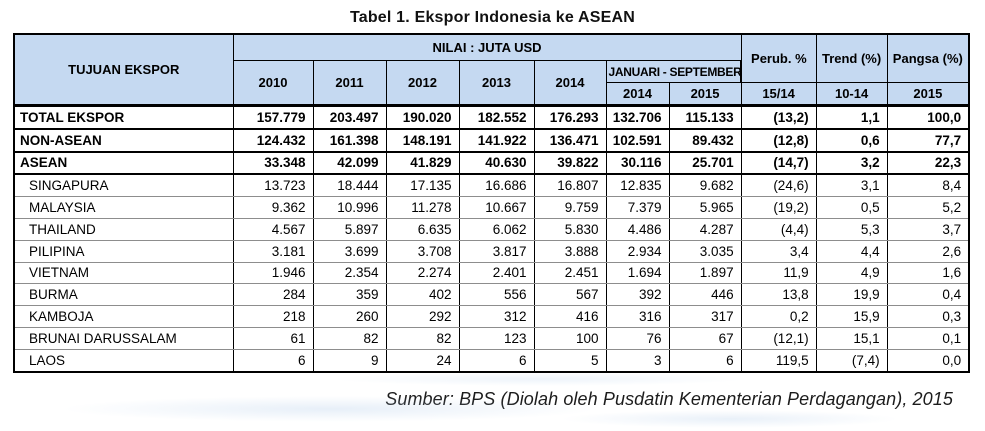  I want to click on value-cell: 136.471, so click(570, 140).